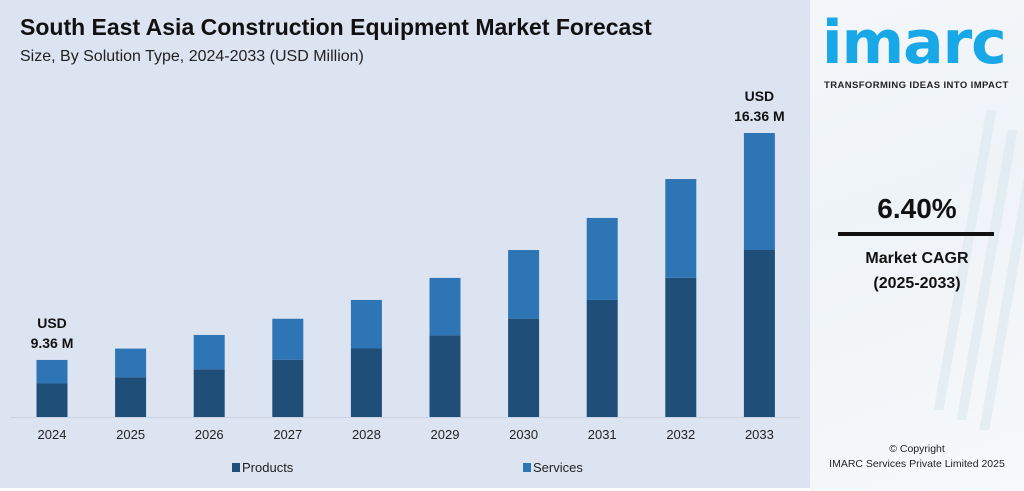  I want to click on x-tick-label: 2026, so click(209, 434).